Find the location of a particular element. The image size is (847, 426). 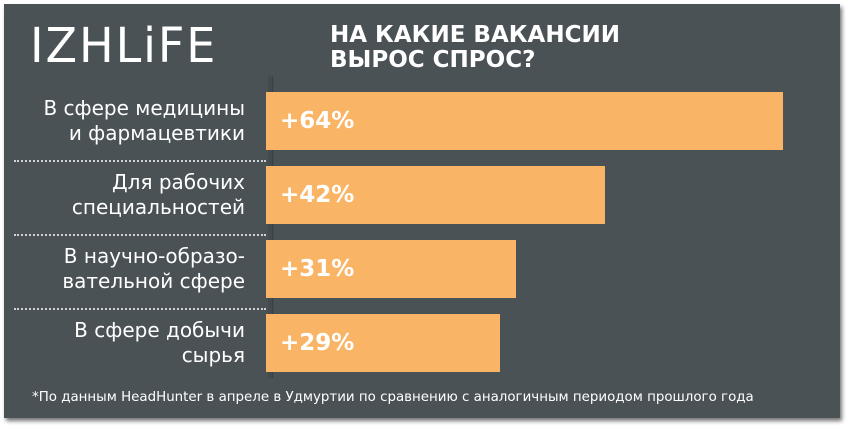

category-label-line: сырья is located at coordinates (213, 355).